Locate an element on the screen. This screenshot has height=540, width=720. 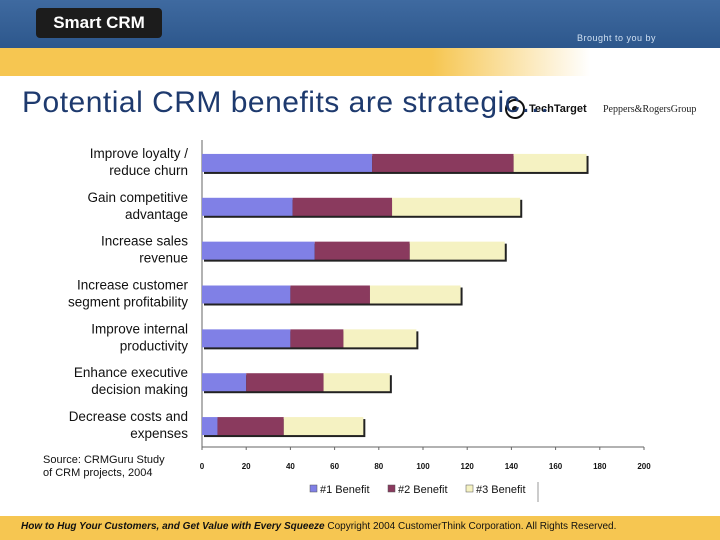
category-label: Gain competitive advantage is located at coordinates (137, 206).